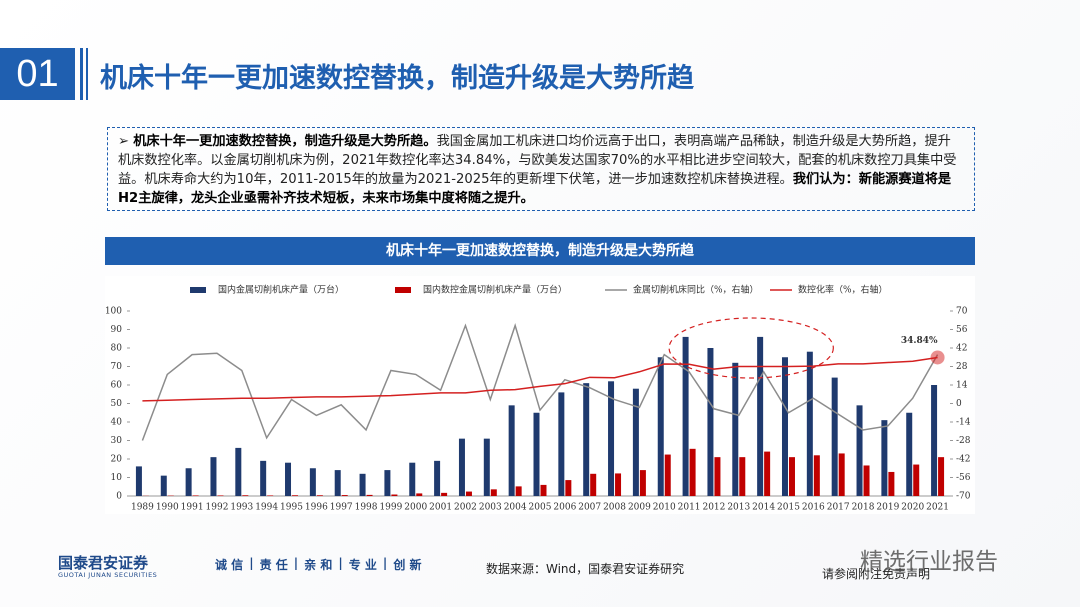 Image resolution: width=1080 pixels, height=607 pixels. Describe the element at coordinates (963, 423) in the screenshot. I see `y2-tick-label: -14` at that location.